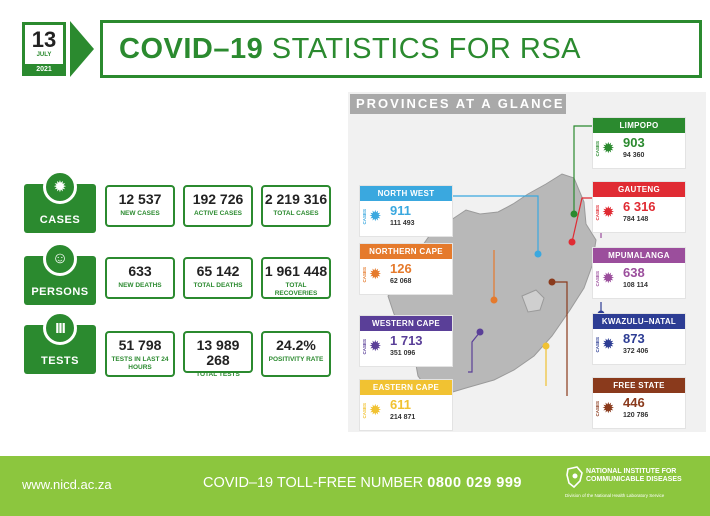 This screenshot has height=516, width=710. I want to click on nicd-name-line1: NATIONAL INSTITUTE FOR, so click(631, 471).